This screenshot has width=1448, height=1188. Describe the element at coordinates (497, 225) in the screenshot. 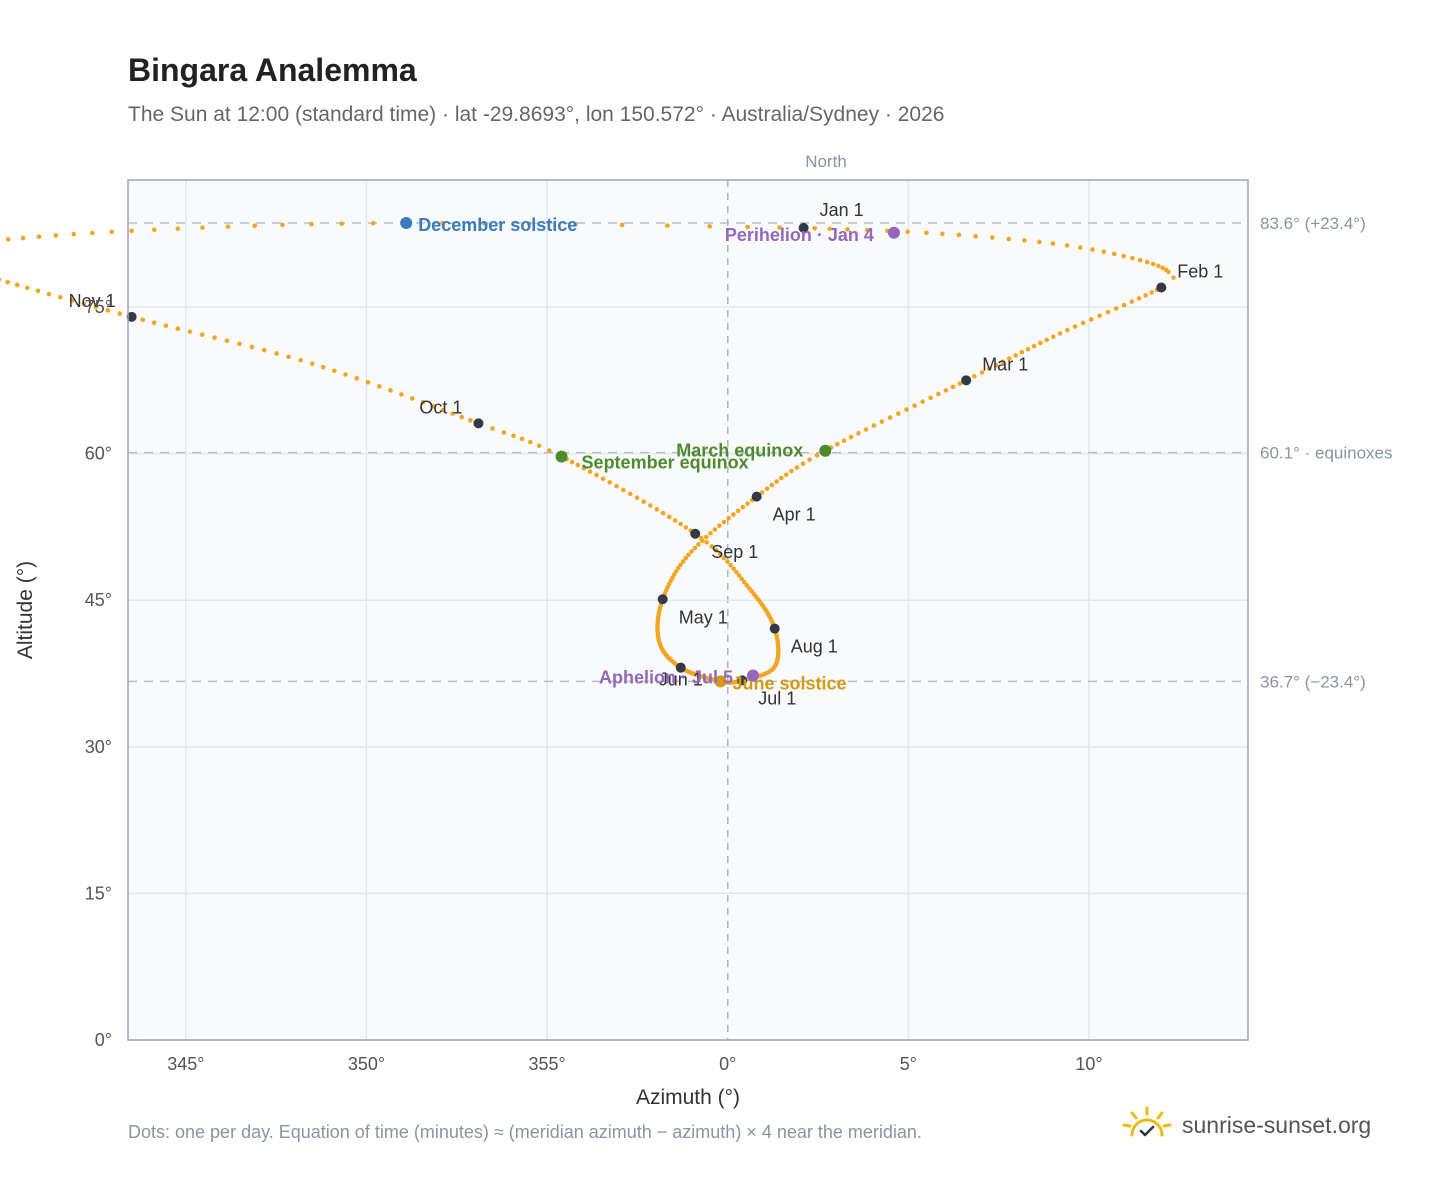

I see `event-label: December solstice` at that location.